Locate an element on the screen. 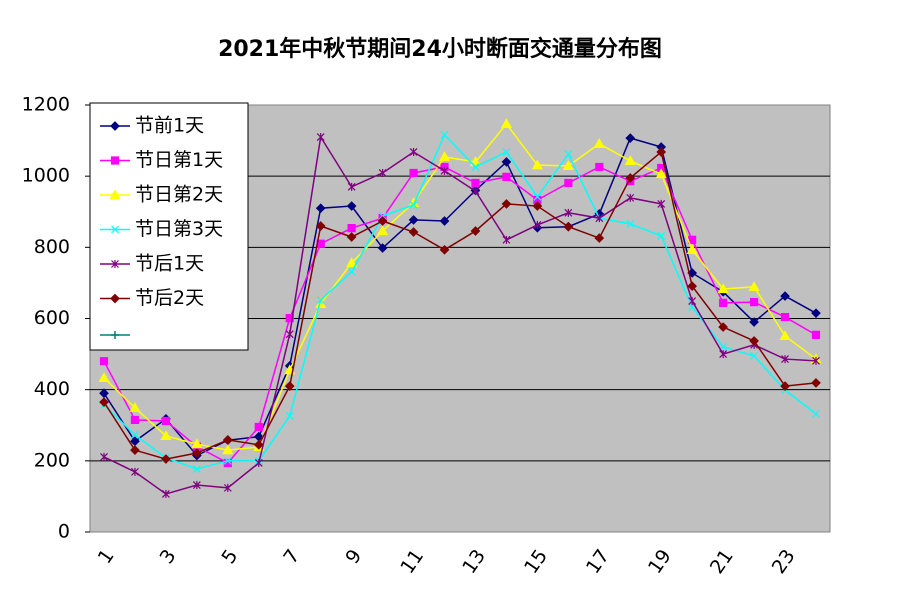 The image size is (897, 604). x-tick-label: 11 is located at coordinates (412, 561).